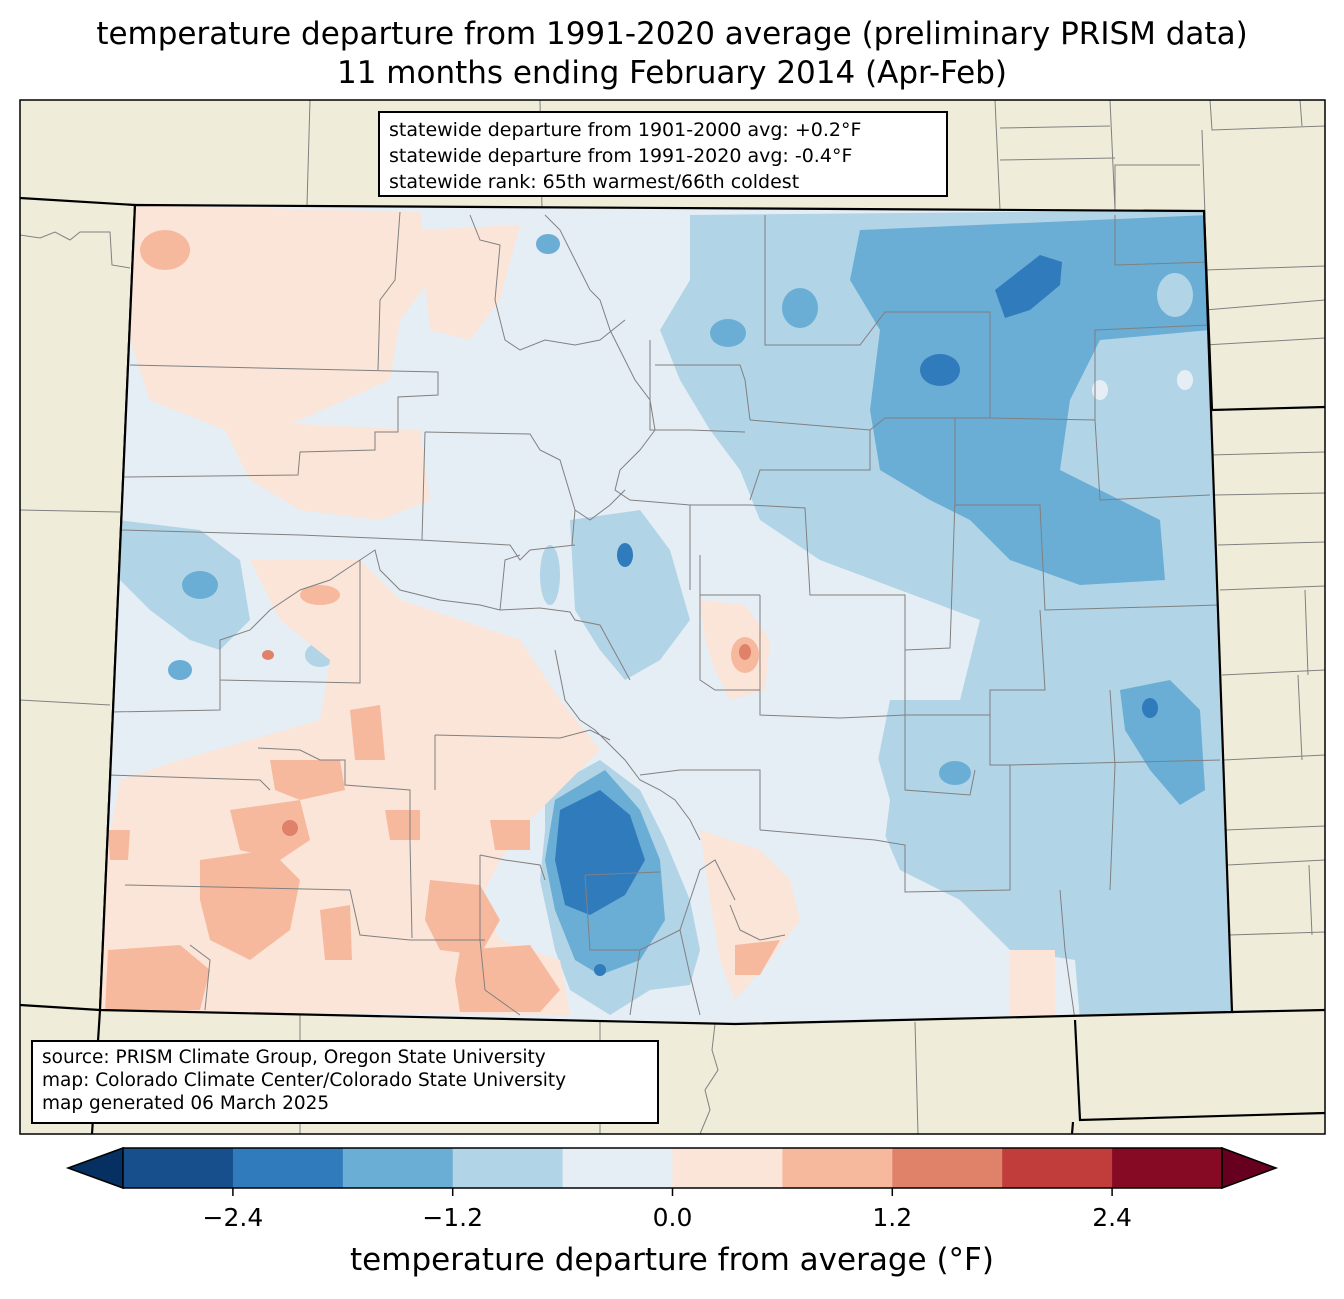 This screenshot has height=1299, width=1344. What do you see at coordinates (892, 1217) in the screenshot?
I see `colorbar-tick-label: 1.2` at bounding box center [892, 1217].